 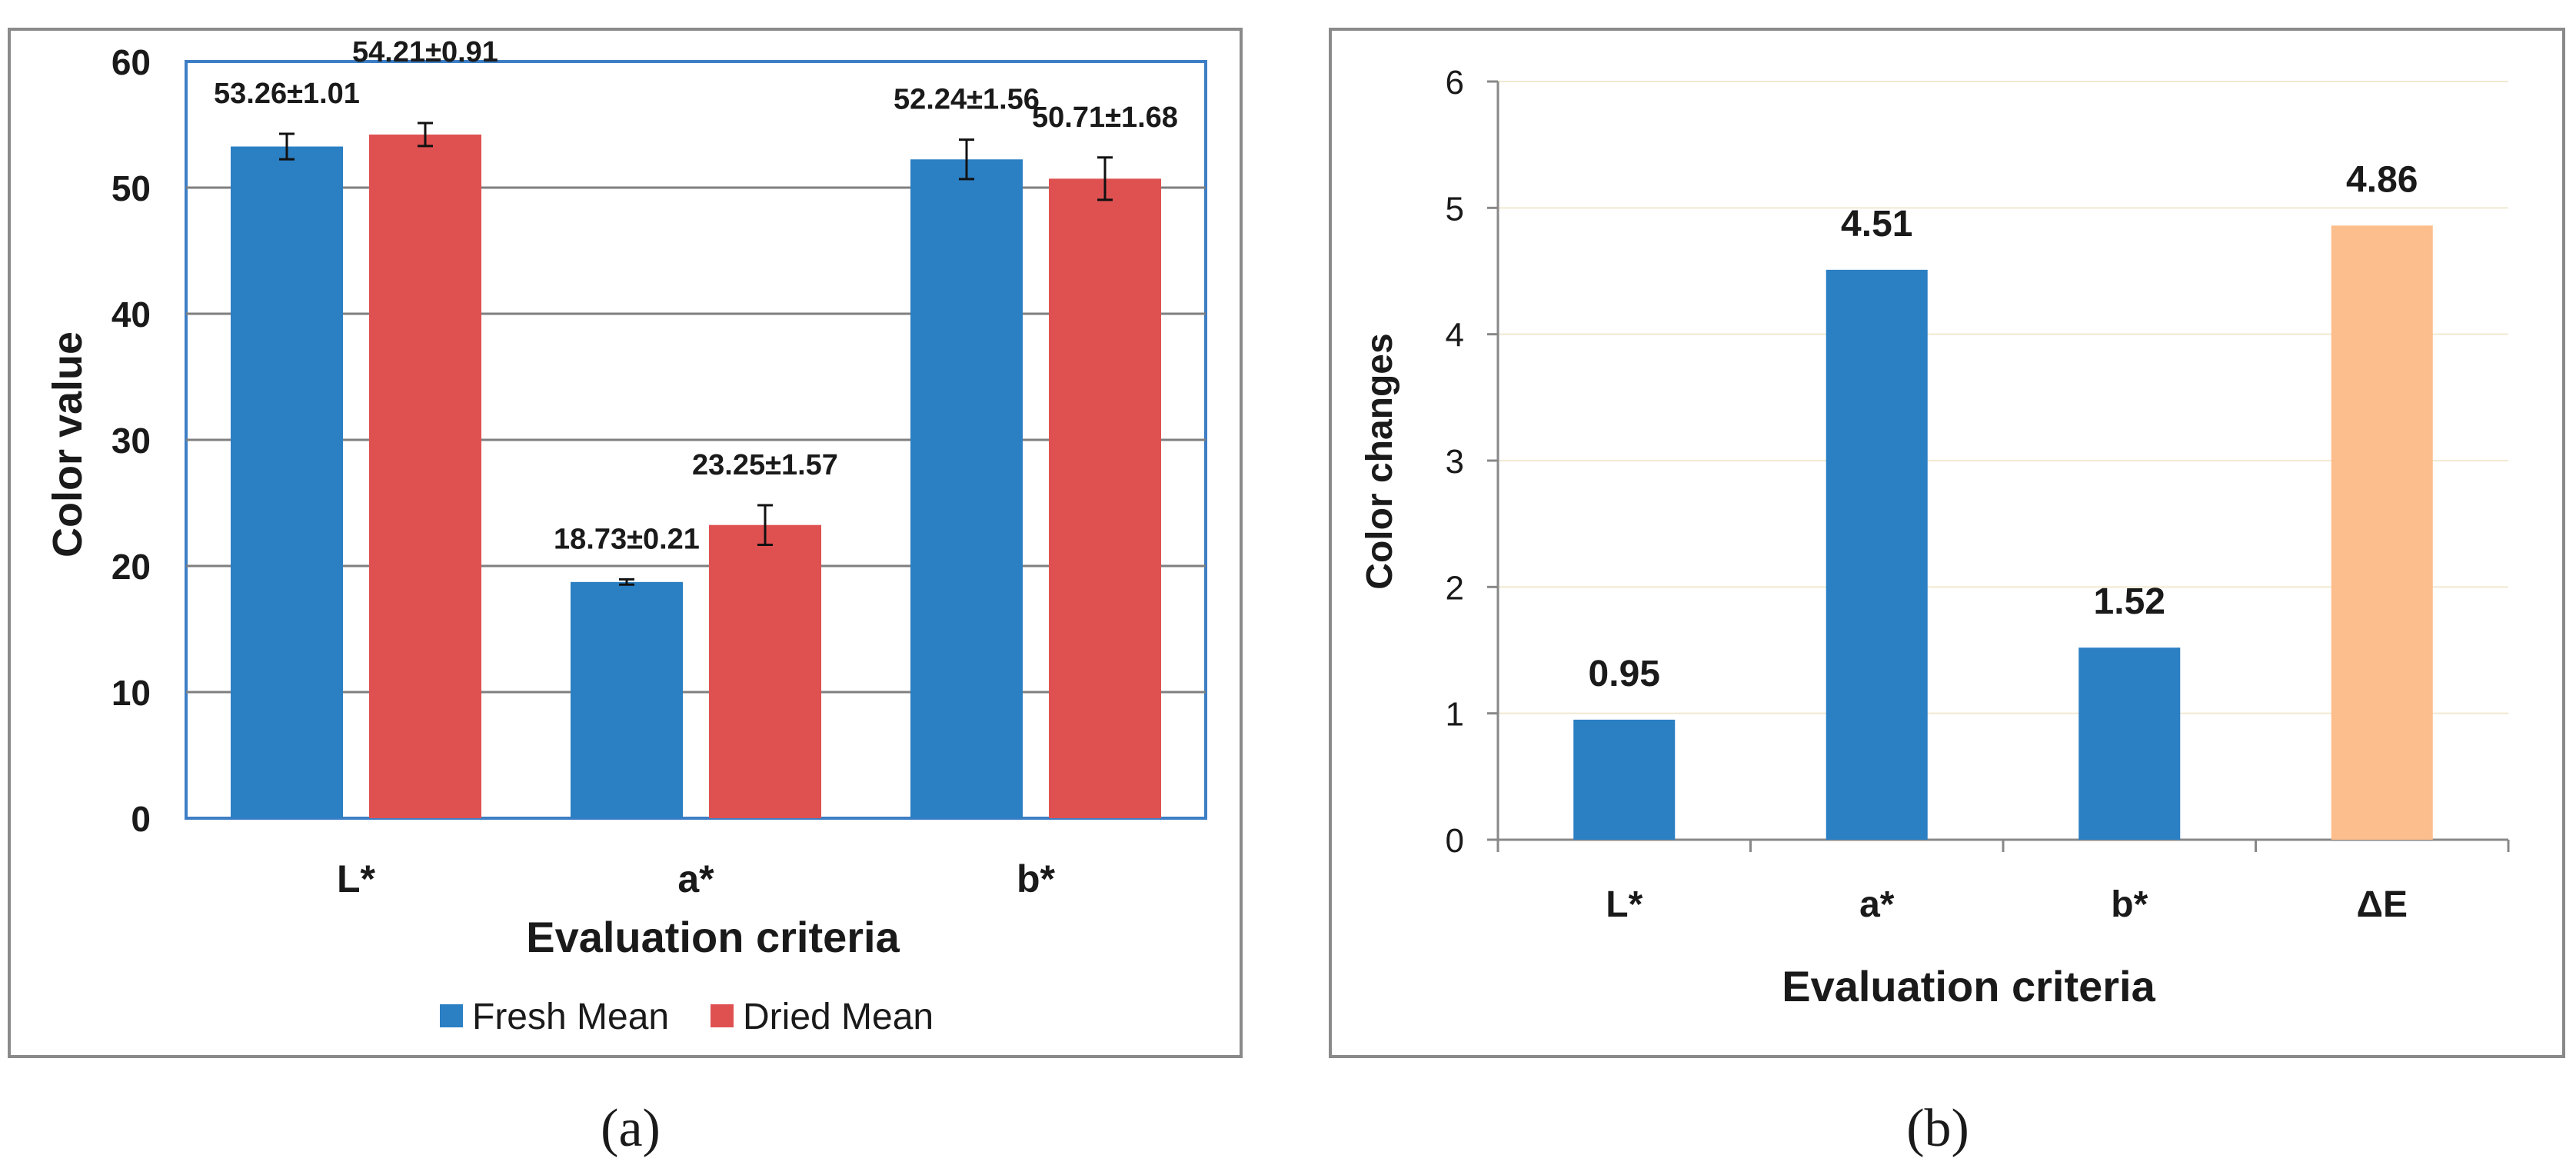 What do you see at coordinates (2382, 179) in the screenshot?
I see `data-label: 4.86` at bounding box center [2382, 179].